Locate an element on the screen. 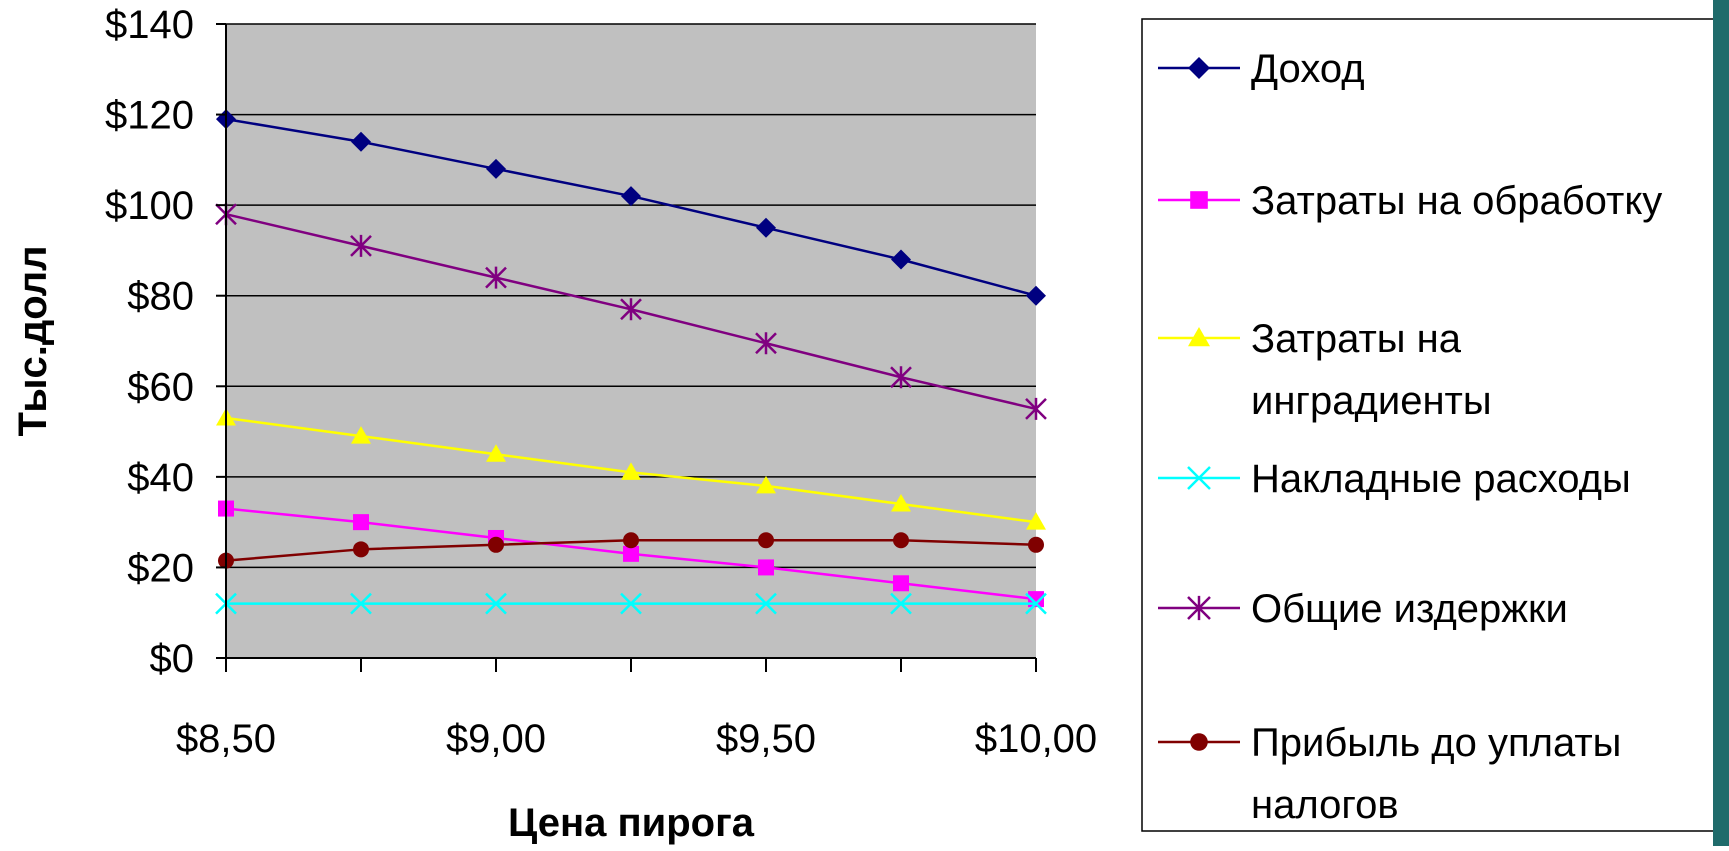 The height and width of the screenshot is (851, 1729). y-tick-label: $0 is located at coordinates (172, 659).